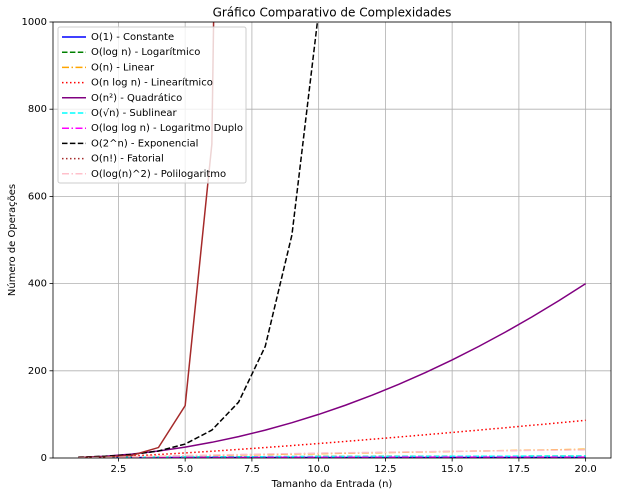  I want to click on y-tick-label: 600, so click(37, 196).